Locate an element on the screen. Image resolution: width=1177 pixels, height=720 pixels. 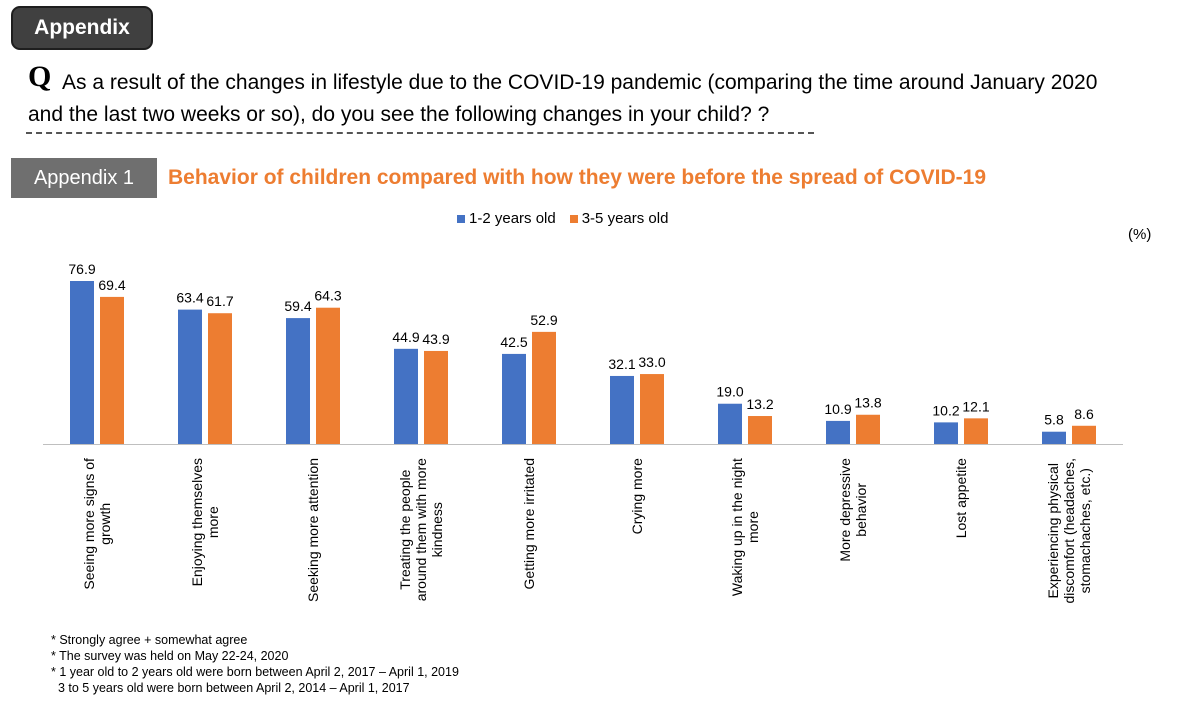
category-label-line: Treating the people is located at coordinates (405, 529).